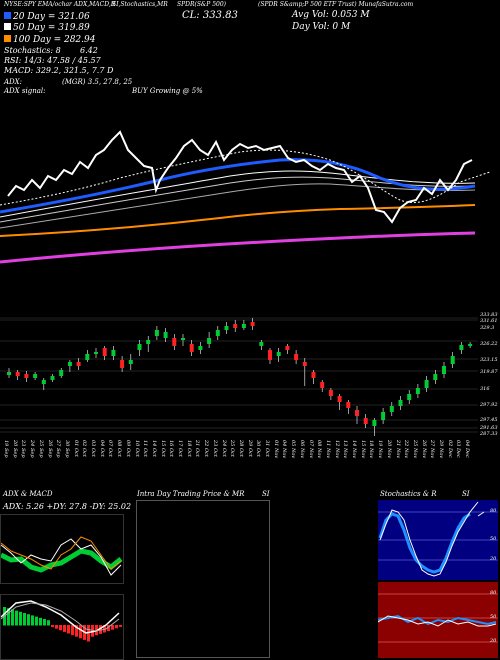 The image size is (500, 660). I want to click on macd-readout: MACD: 329.2, 321.5, 7.7 D, so click(59, 70).